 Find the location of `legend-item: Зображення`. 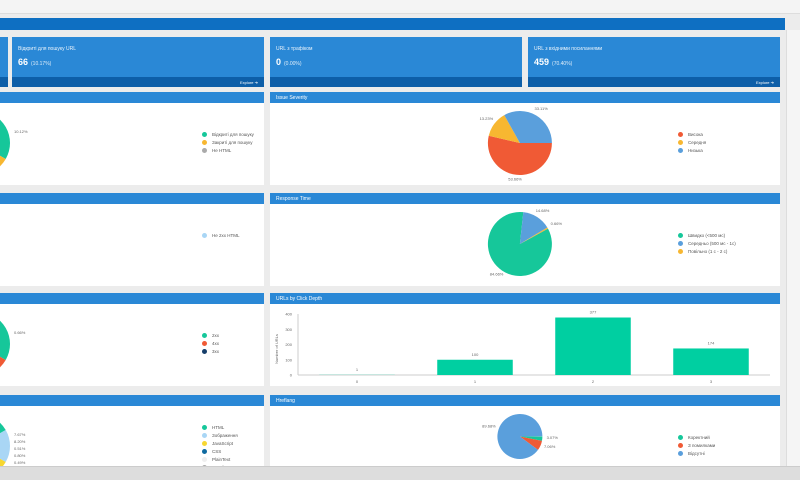

legend-item: Зображення is located at coordinates (220, 435).